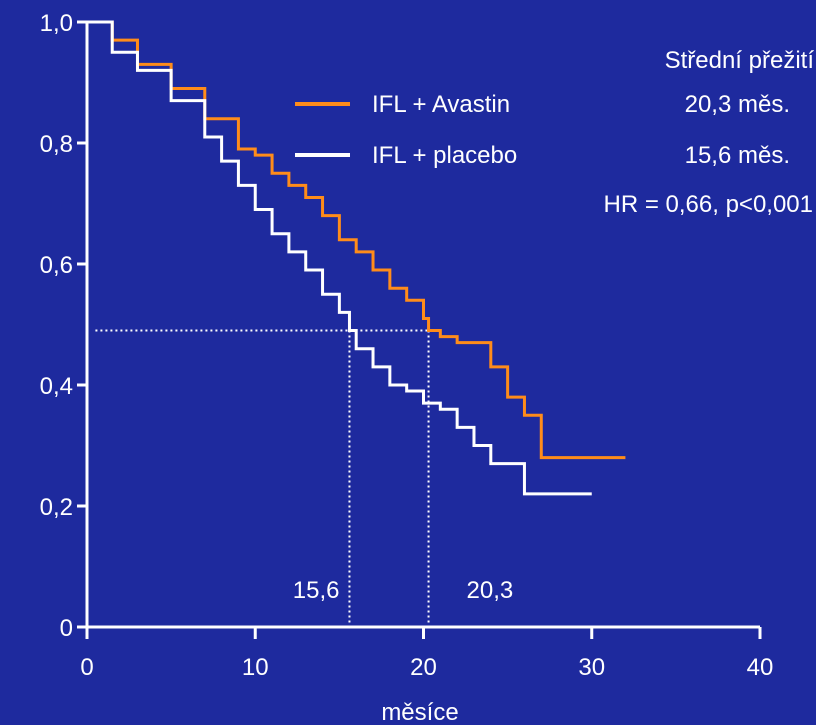 The height and width of the screenshot is (725, 816). What do you see at coordinates (591, 667) in the screenshot?
I see `x-tick-label-3: 30` at bounding box center [591, 667].